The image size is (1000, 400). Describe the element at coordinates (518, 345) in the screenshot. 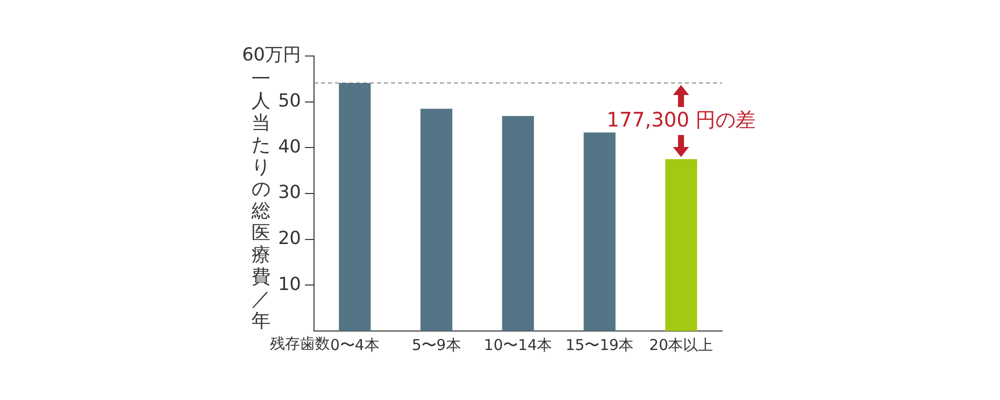

I see `x-tick-label: 10〜14本` at that location.